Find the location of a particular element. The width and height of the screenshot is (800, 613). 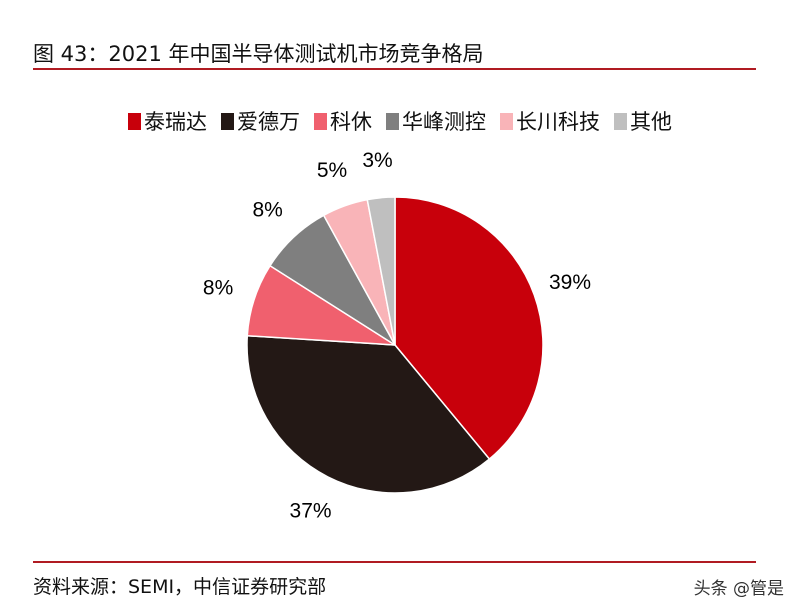

legend-item: 泰瑞达 is located at coordinates (167, 121).